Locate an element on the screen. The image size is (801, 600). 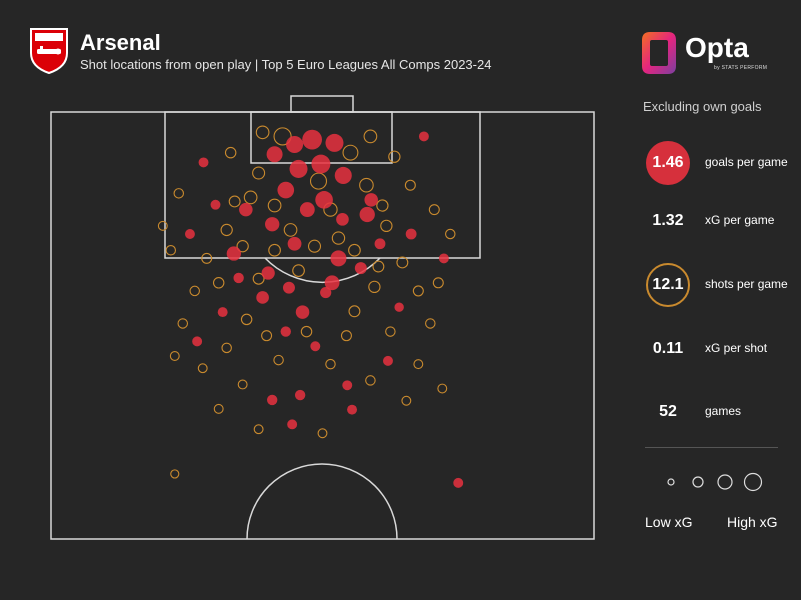
stat-label: xG per shot is located at coordinates (736, 348).